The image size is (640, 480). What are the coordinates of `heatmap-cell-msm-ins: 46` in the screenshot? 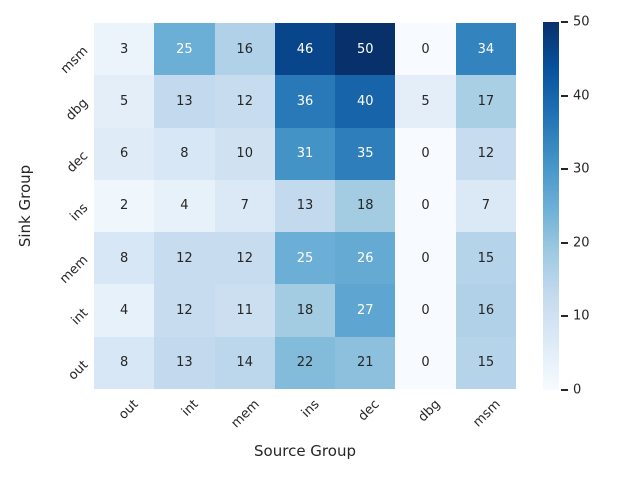 It's located at (305, 49).